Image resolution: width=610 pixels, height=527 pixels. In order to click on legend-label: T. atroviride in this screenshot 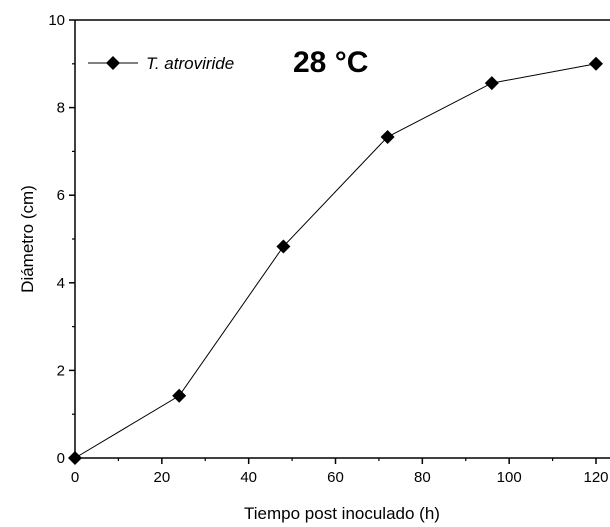, I will do `click(190, 63)`.